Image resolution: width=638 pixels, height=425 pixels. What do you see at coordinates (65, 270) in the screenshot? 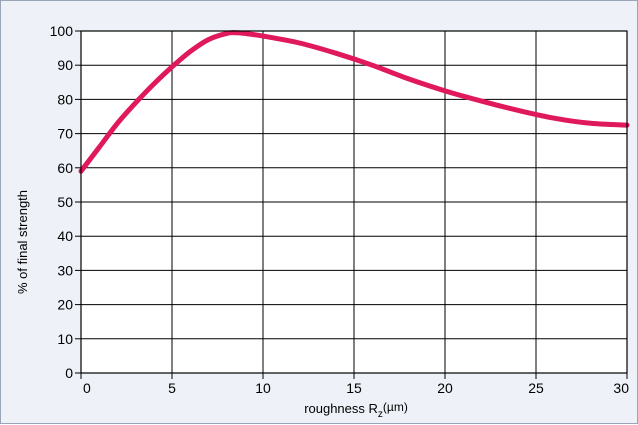
I see `y-tick-label: 30` at bounding box center [65, 270].